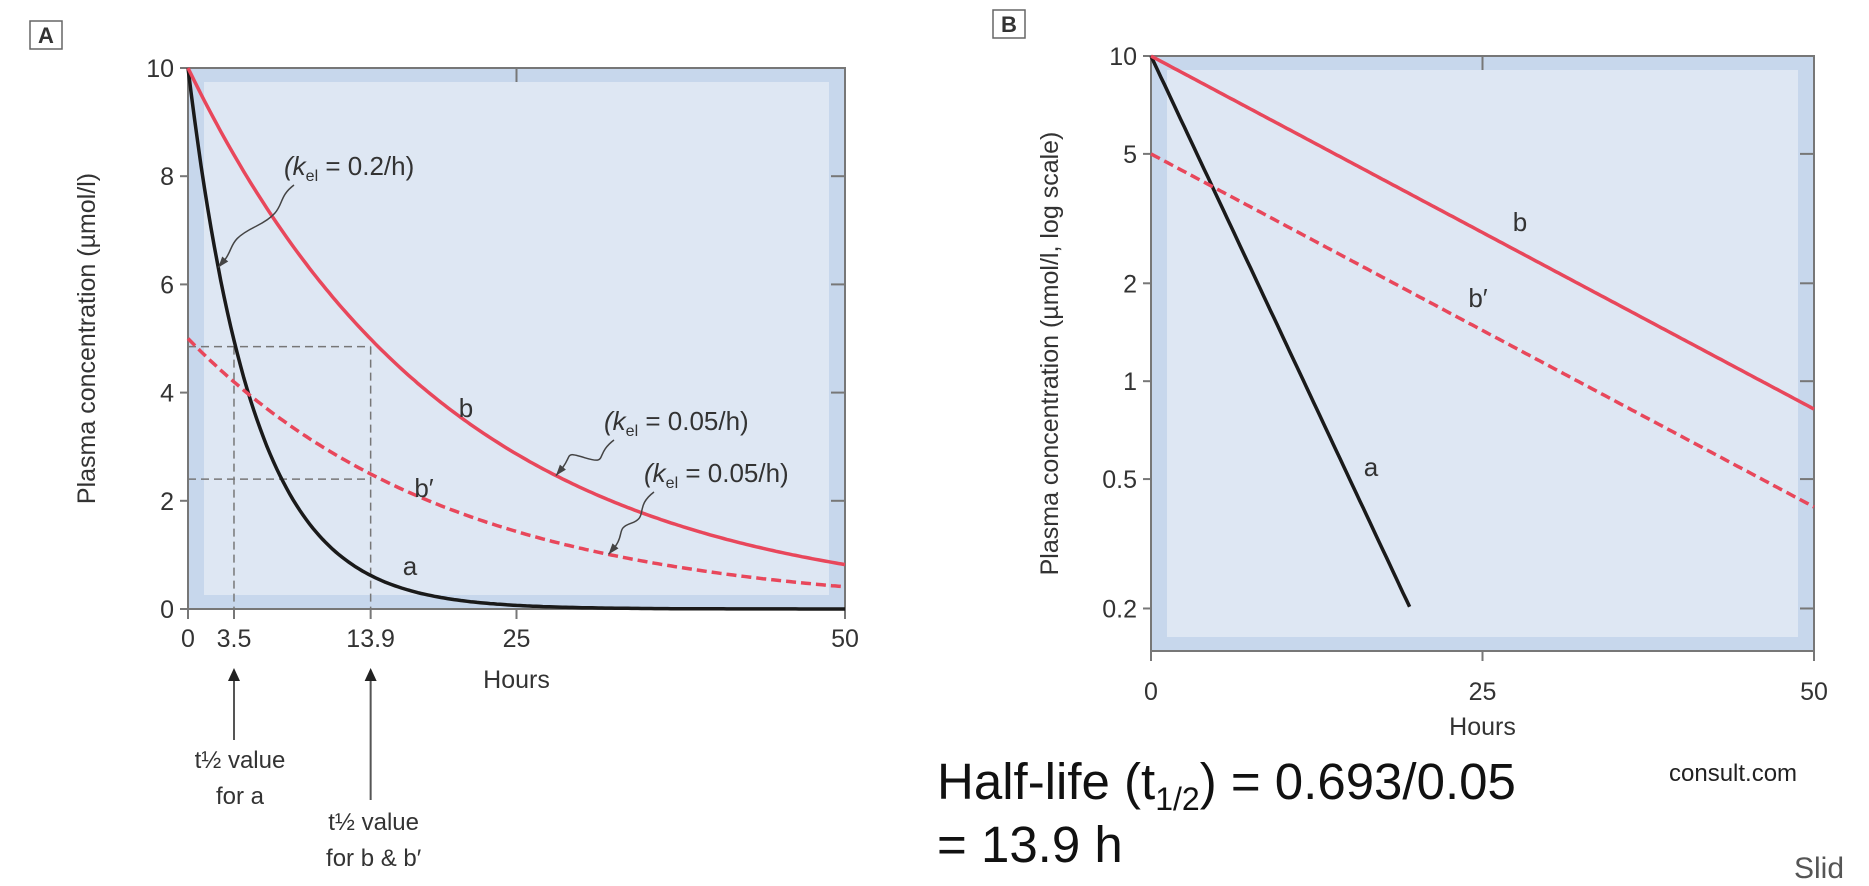 The height and width of the screenshot is (886, 1869). Describe the element at coordinates (349, 168) in the screenshot. I see `kel-annotation: (kel = 0.2/h)` at that location.